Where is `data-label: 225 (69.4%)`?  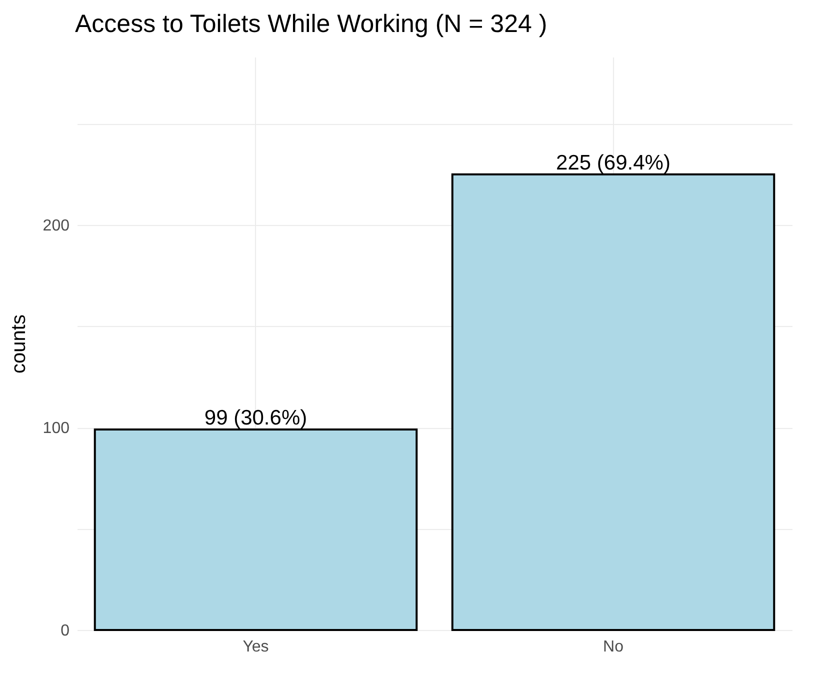
data-label: 225 (69.4%) is located at coordinates (613, 162).